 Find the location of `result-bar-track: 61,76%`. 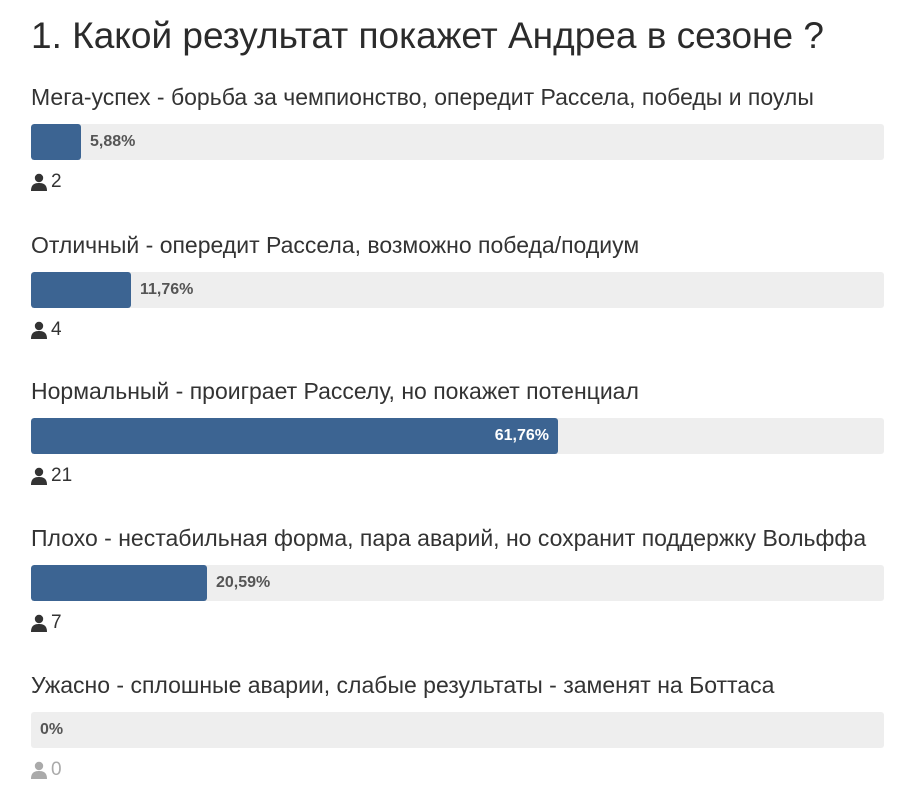

result-bar-track: 61,76% is located at coordinates (457, 436).